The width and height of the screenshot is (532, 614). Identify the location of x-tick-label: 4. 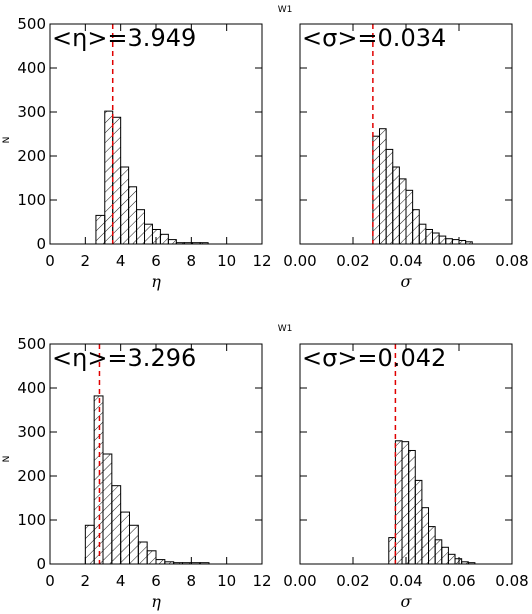
(121, 261).